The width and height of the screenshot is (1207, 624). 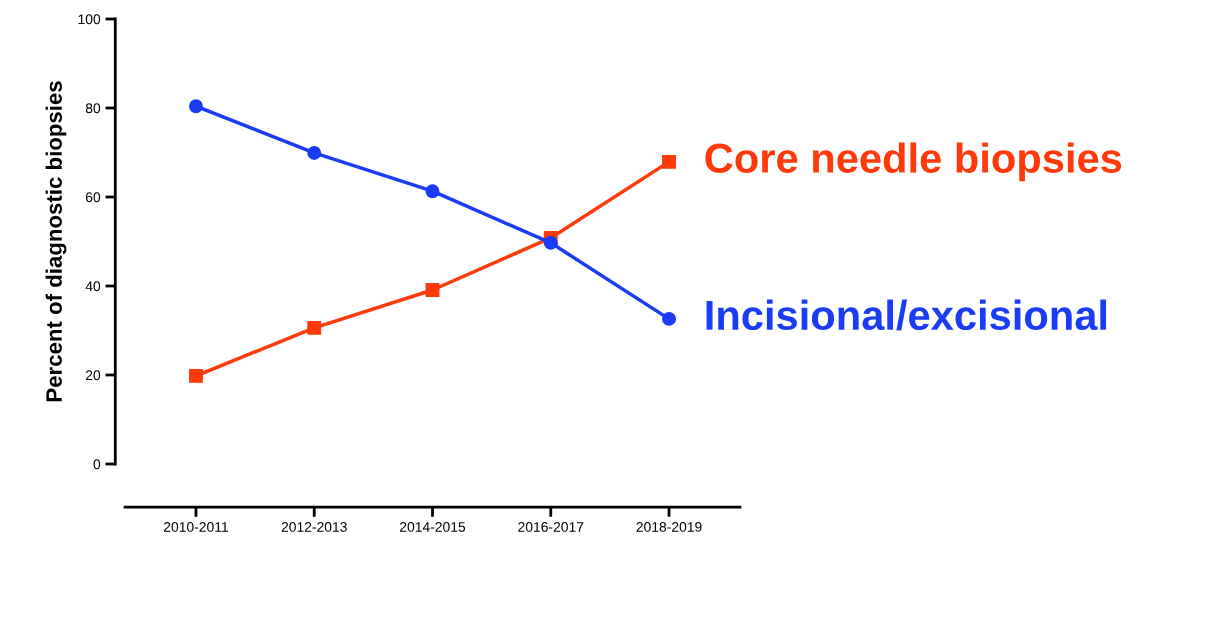 I want to click on x-tick-label: 2018-2019, so click(x=669, y=527).